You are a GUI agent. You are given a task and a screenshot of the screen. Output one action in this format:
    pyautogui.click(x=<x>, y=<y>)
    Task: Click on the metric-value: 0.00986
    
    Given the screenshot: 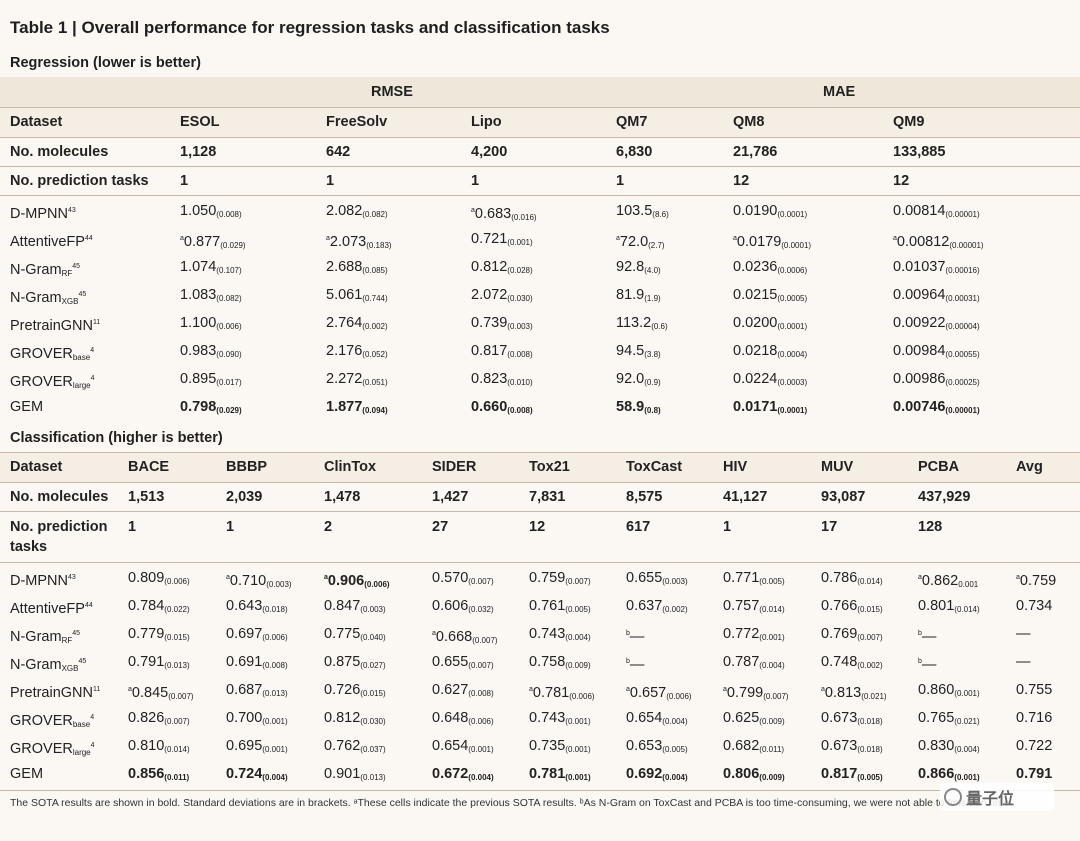 What is the action you would take?
    pyautogui.click(x=919, y=379)
    